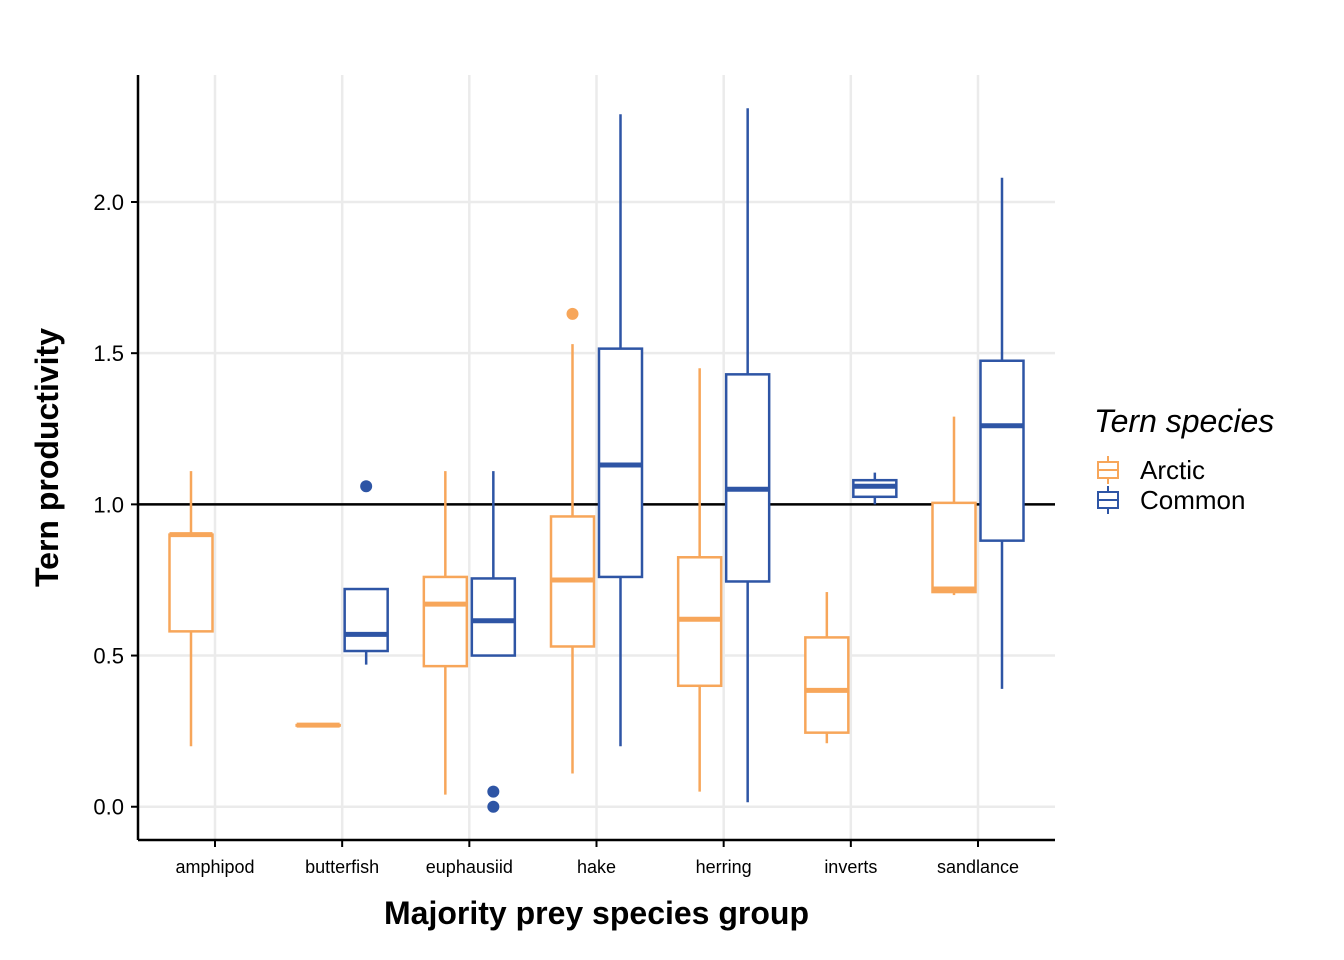 The width and height of the screenshot is (1344, 960). Describe the element at coordinates (596, 913) in the screenshot. I see `x-axis-title: Majority prey species group` at that location.